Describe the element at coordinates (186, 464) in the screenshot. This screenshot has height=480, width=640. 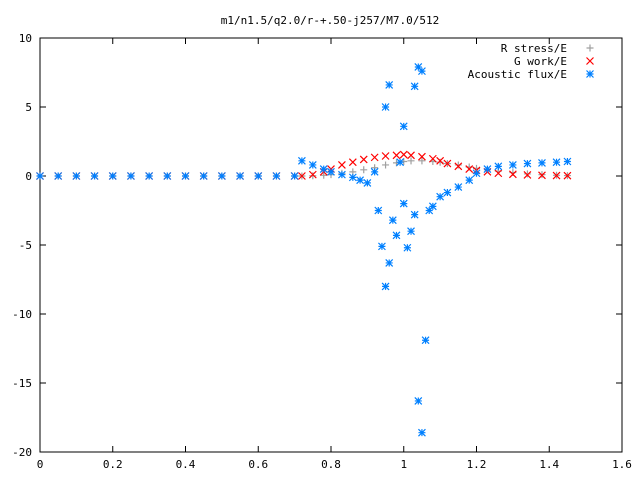
I see `x-tick-label: 0.4` at that location.